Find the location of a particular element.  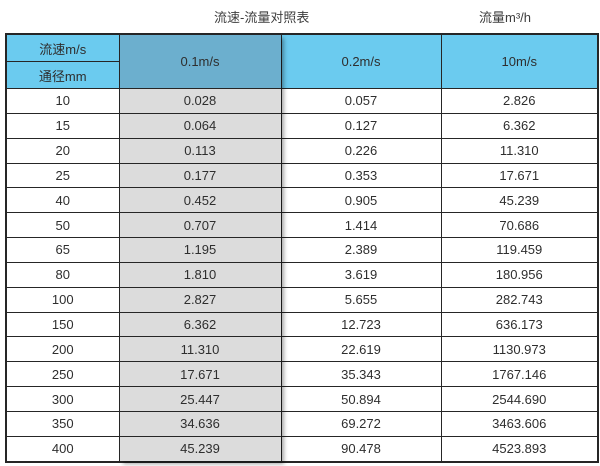

value-cell: 1767.146 is located at coordinates (519, 374).